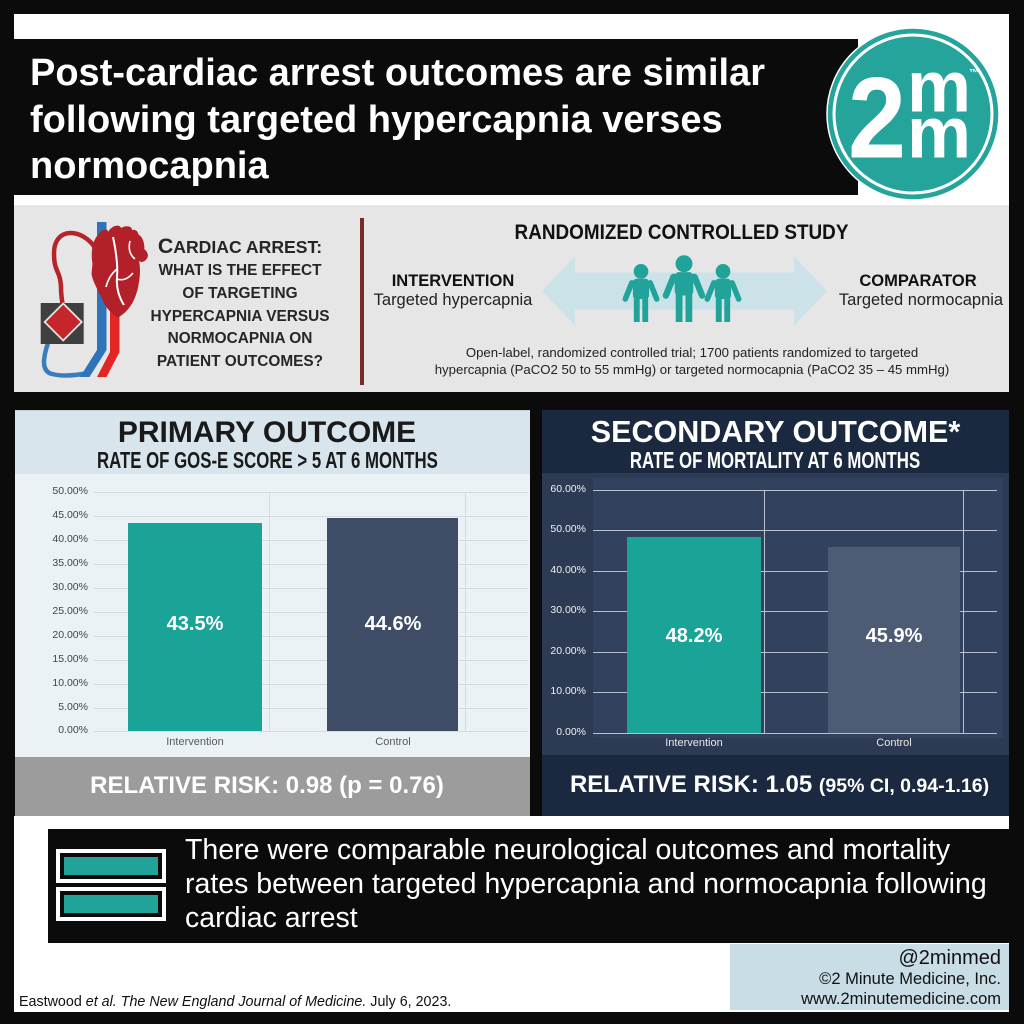 This screenshot has width=1024, height=1024. I want to click on svg-text: 2, so click(877, 119).